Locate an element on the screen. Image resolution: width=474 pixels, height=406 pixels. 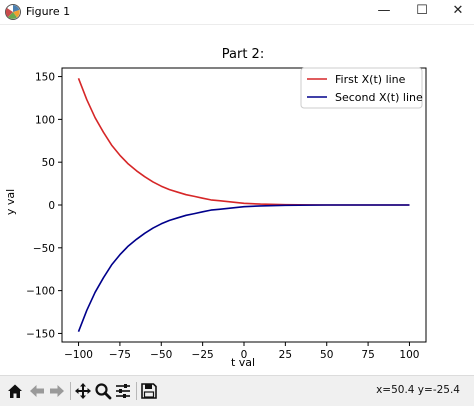
y-tick-label: 50 is located at coordinates (48, 163).